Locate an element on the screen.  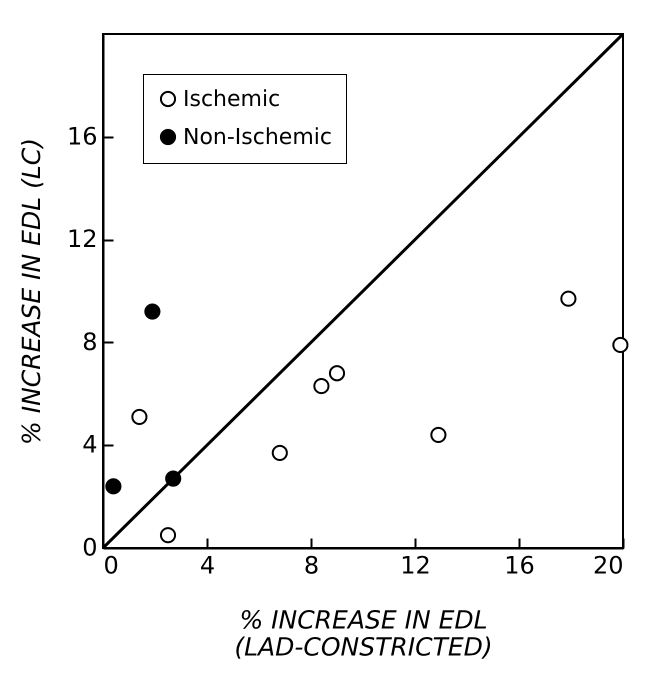
legend-label: Ischemic is located at coordinates (231, 99).